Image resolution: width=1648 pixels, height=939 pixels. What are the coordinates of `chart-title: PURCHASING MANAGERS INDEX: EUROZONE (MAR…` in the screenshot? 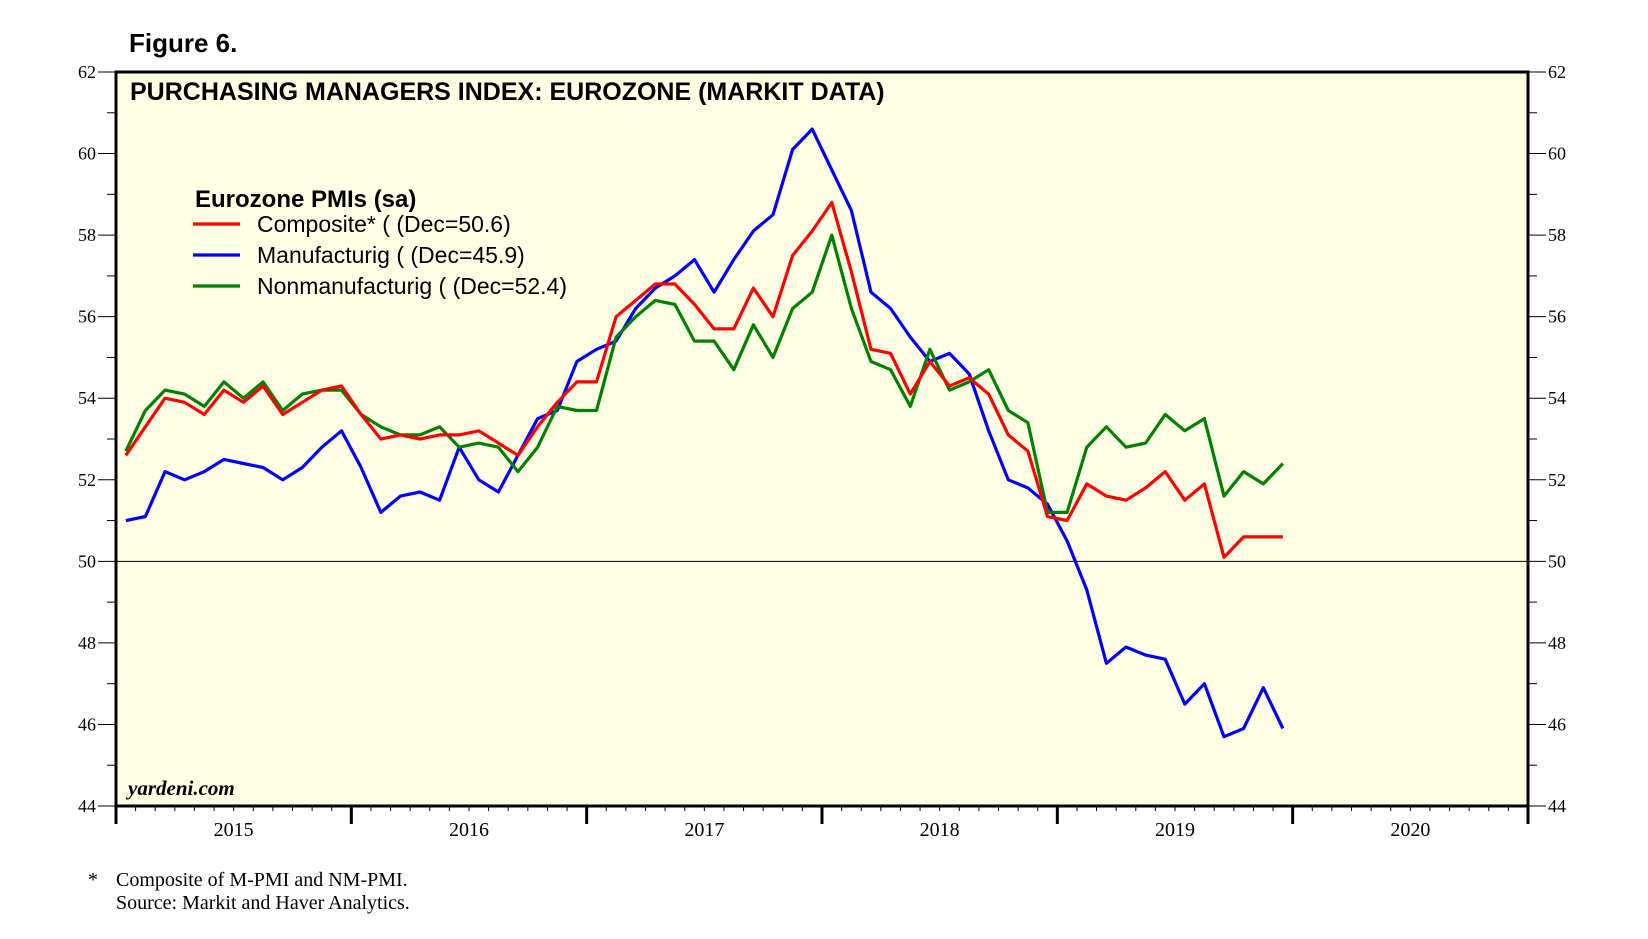 It's located at (507, 92).